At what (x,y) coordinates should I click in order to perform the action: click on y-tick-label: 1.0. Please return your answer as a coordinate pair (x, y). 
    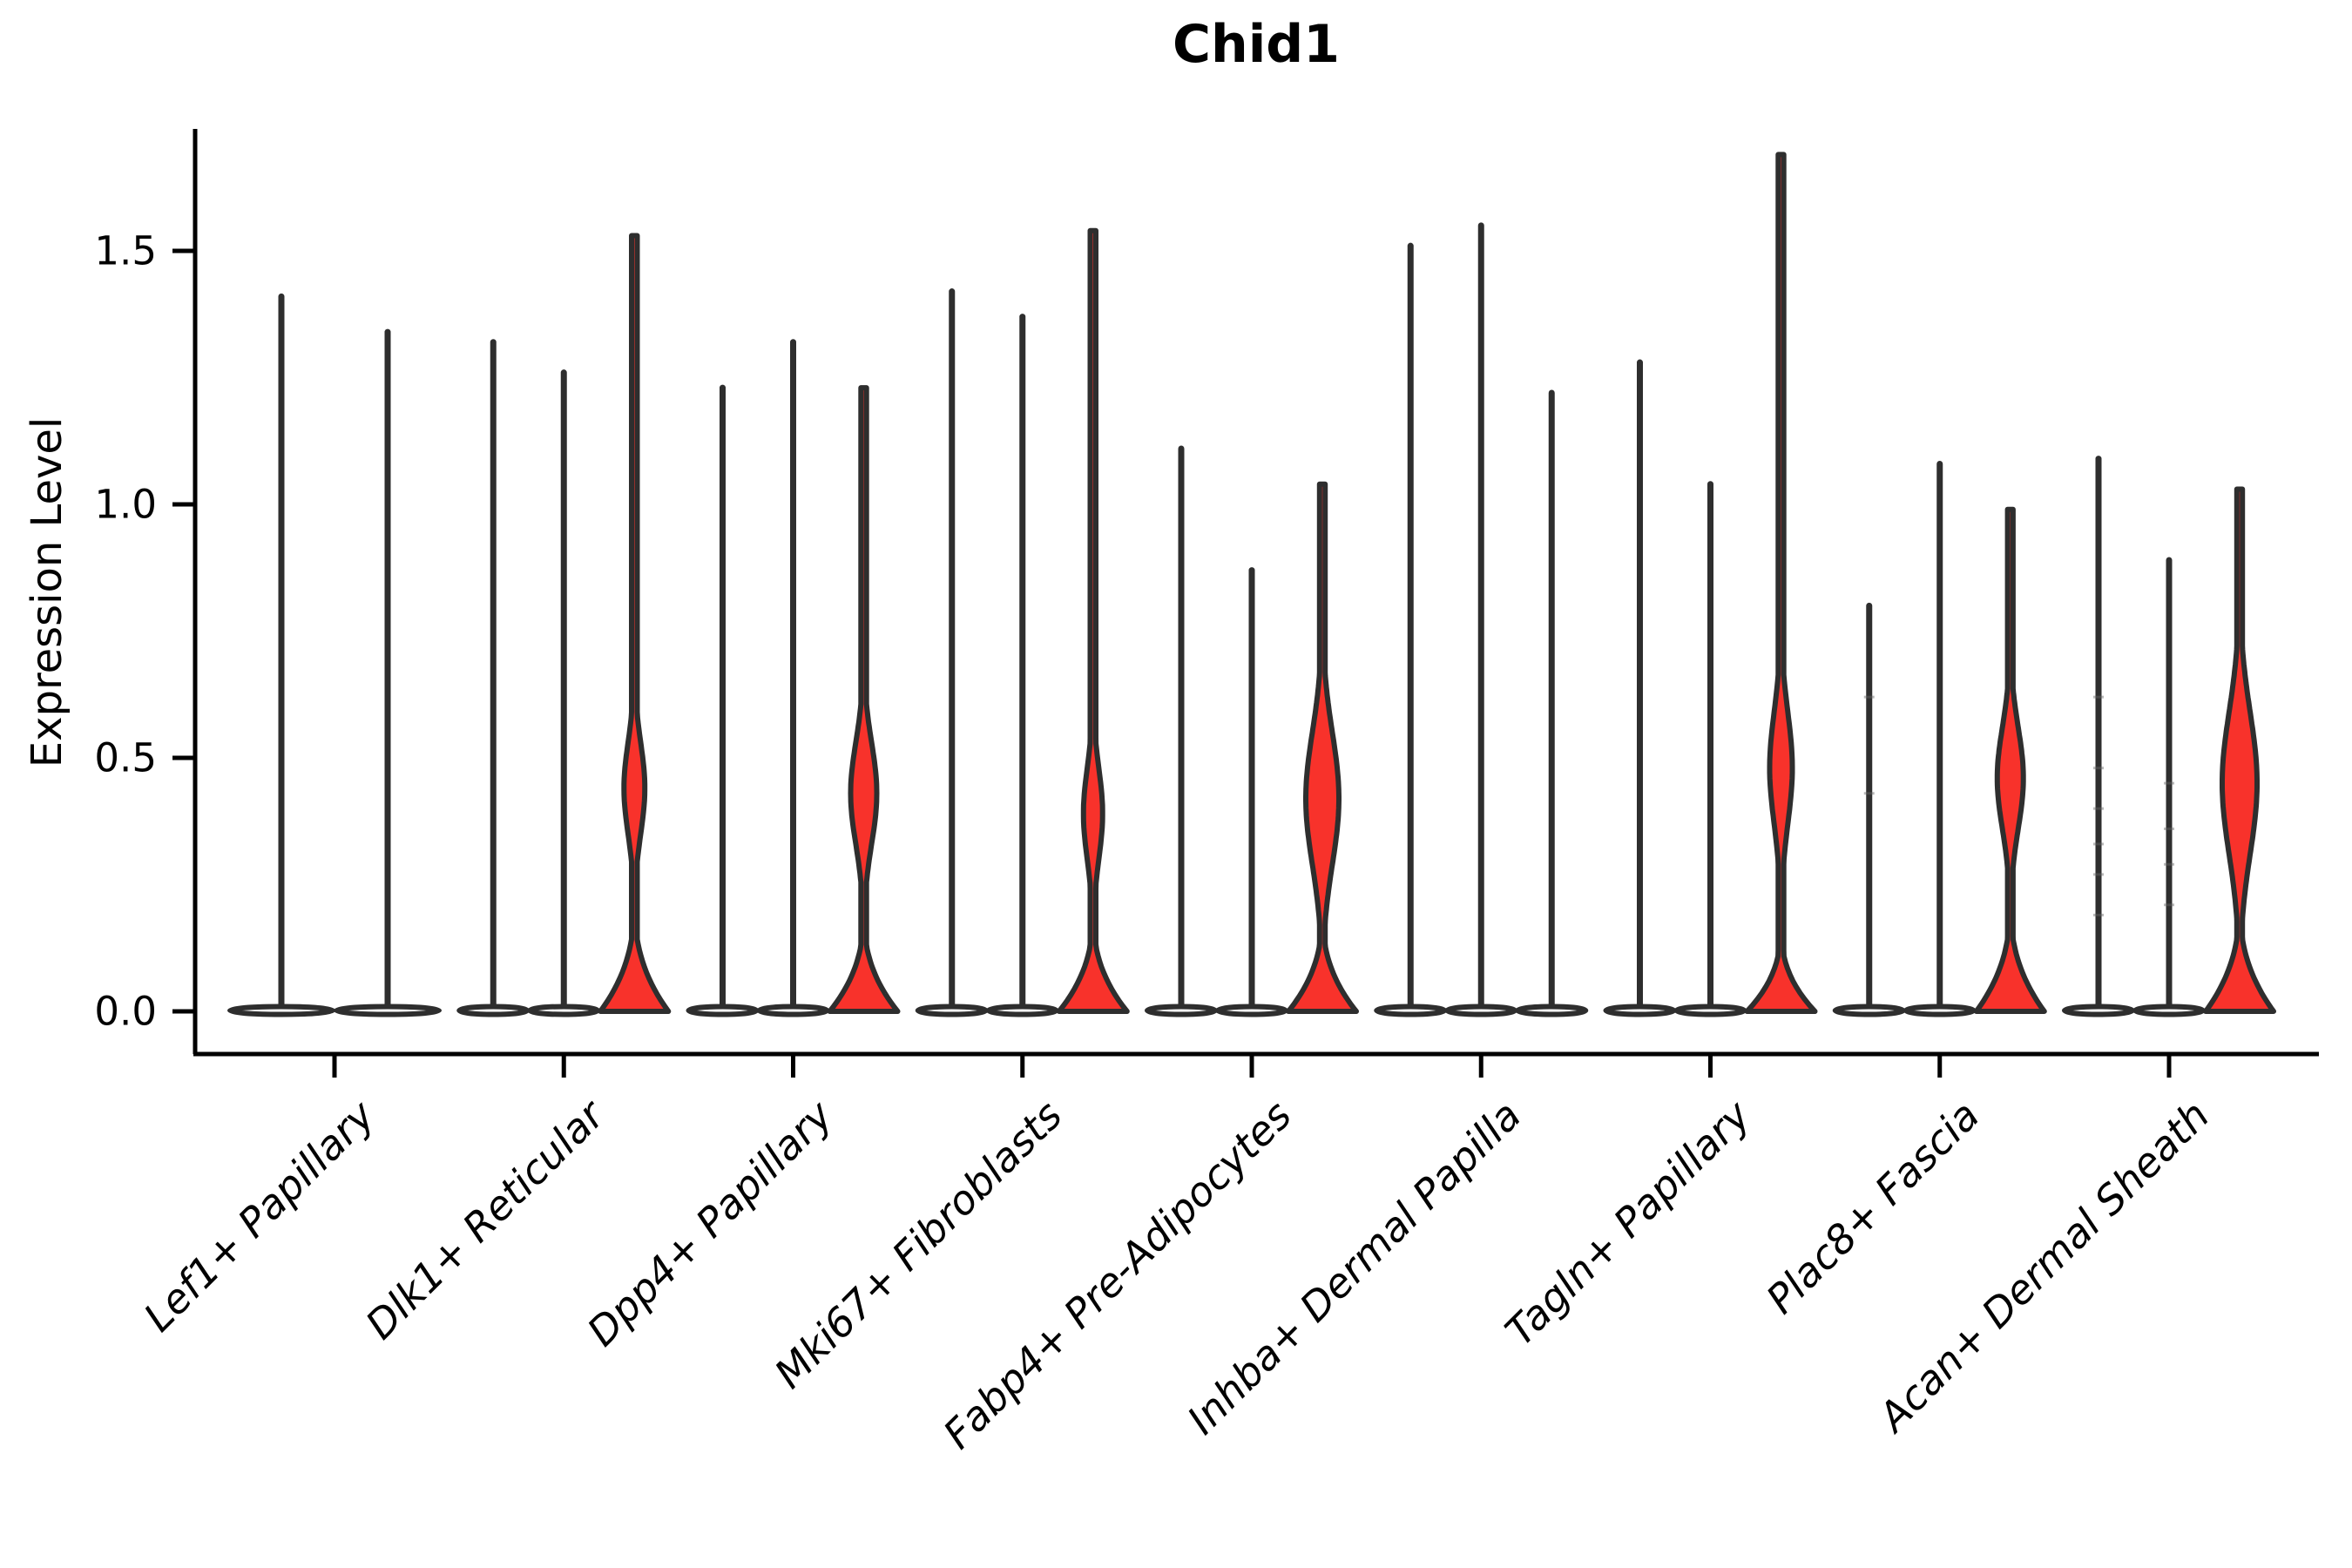
    Looking at the image, I should click on (125, 505).